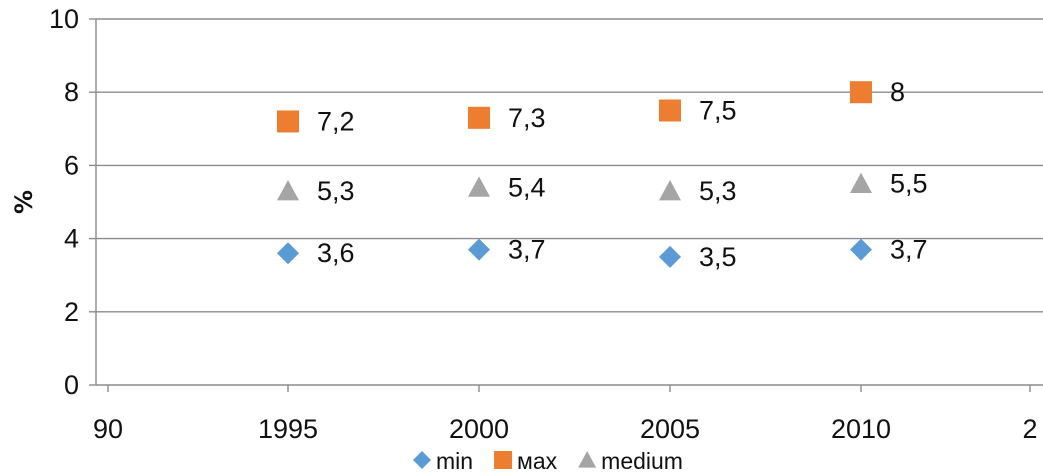 The image size is (1043, 472). I want to click on legend-medium-label: medium, so click(642, 460).